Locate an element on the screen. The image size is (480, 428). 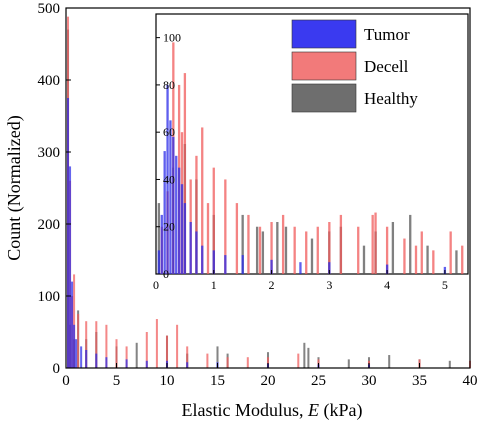
inset-y-tick-label: 20 is located at coordinates (169, 227).